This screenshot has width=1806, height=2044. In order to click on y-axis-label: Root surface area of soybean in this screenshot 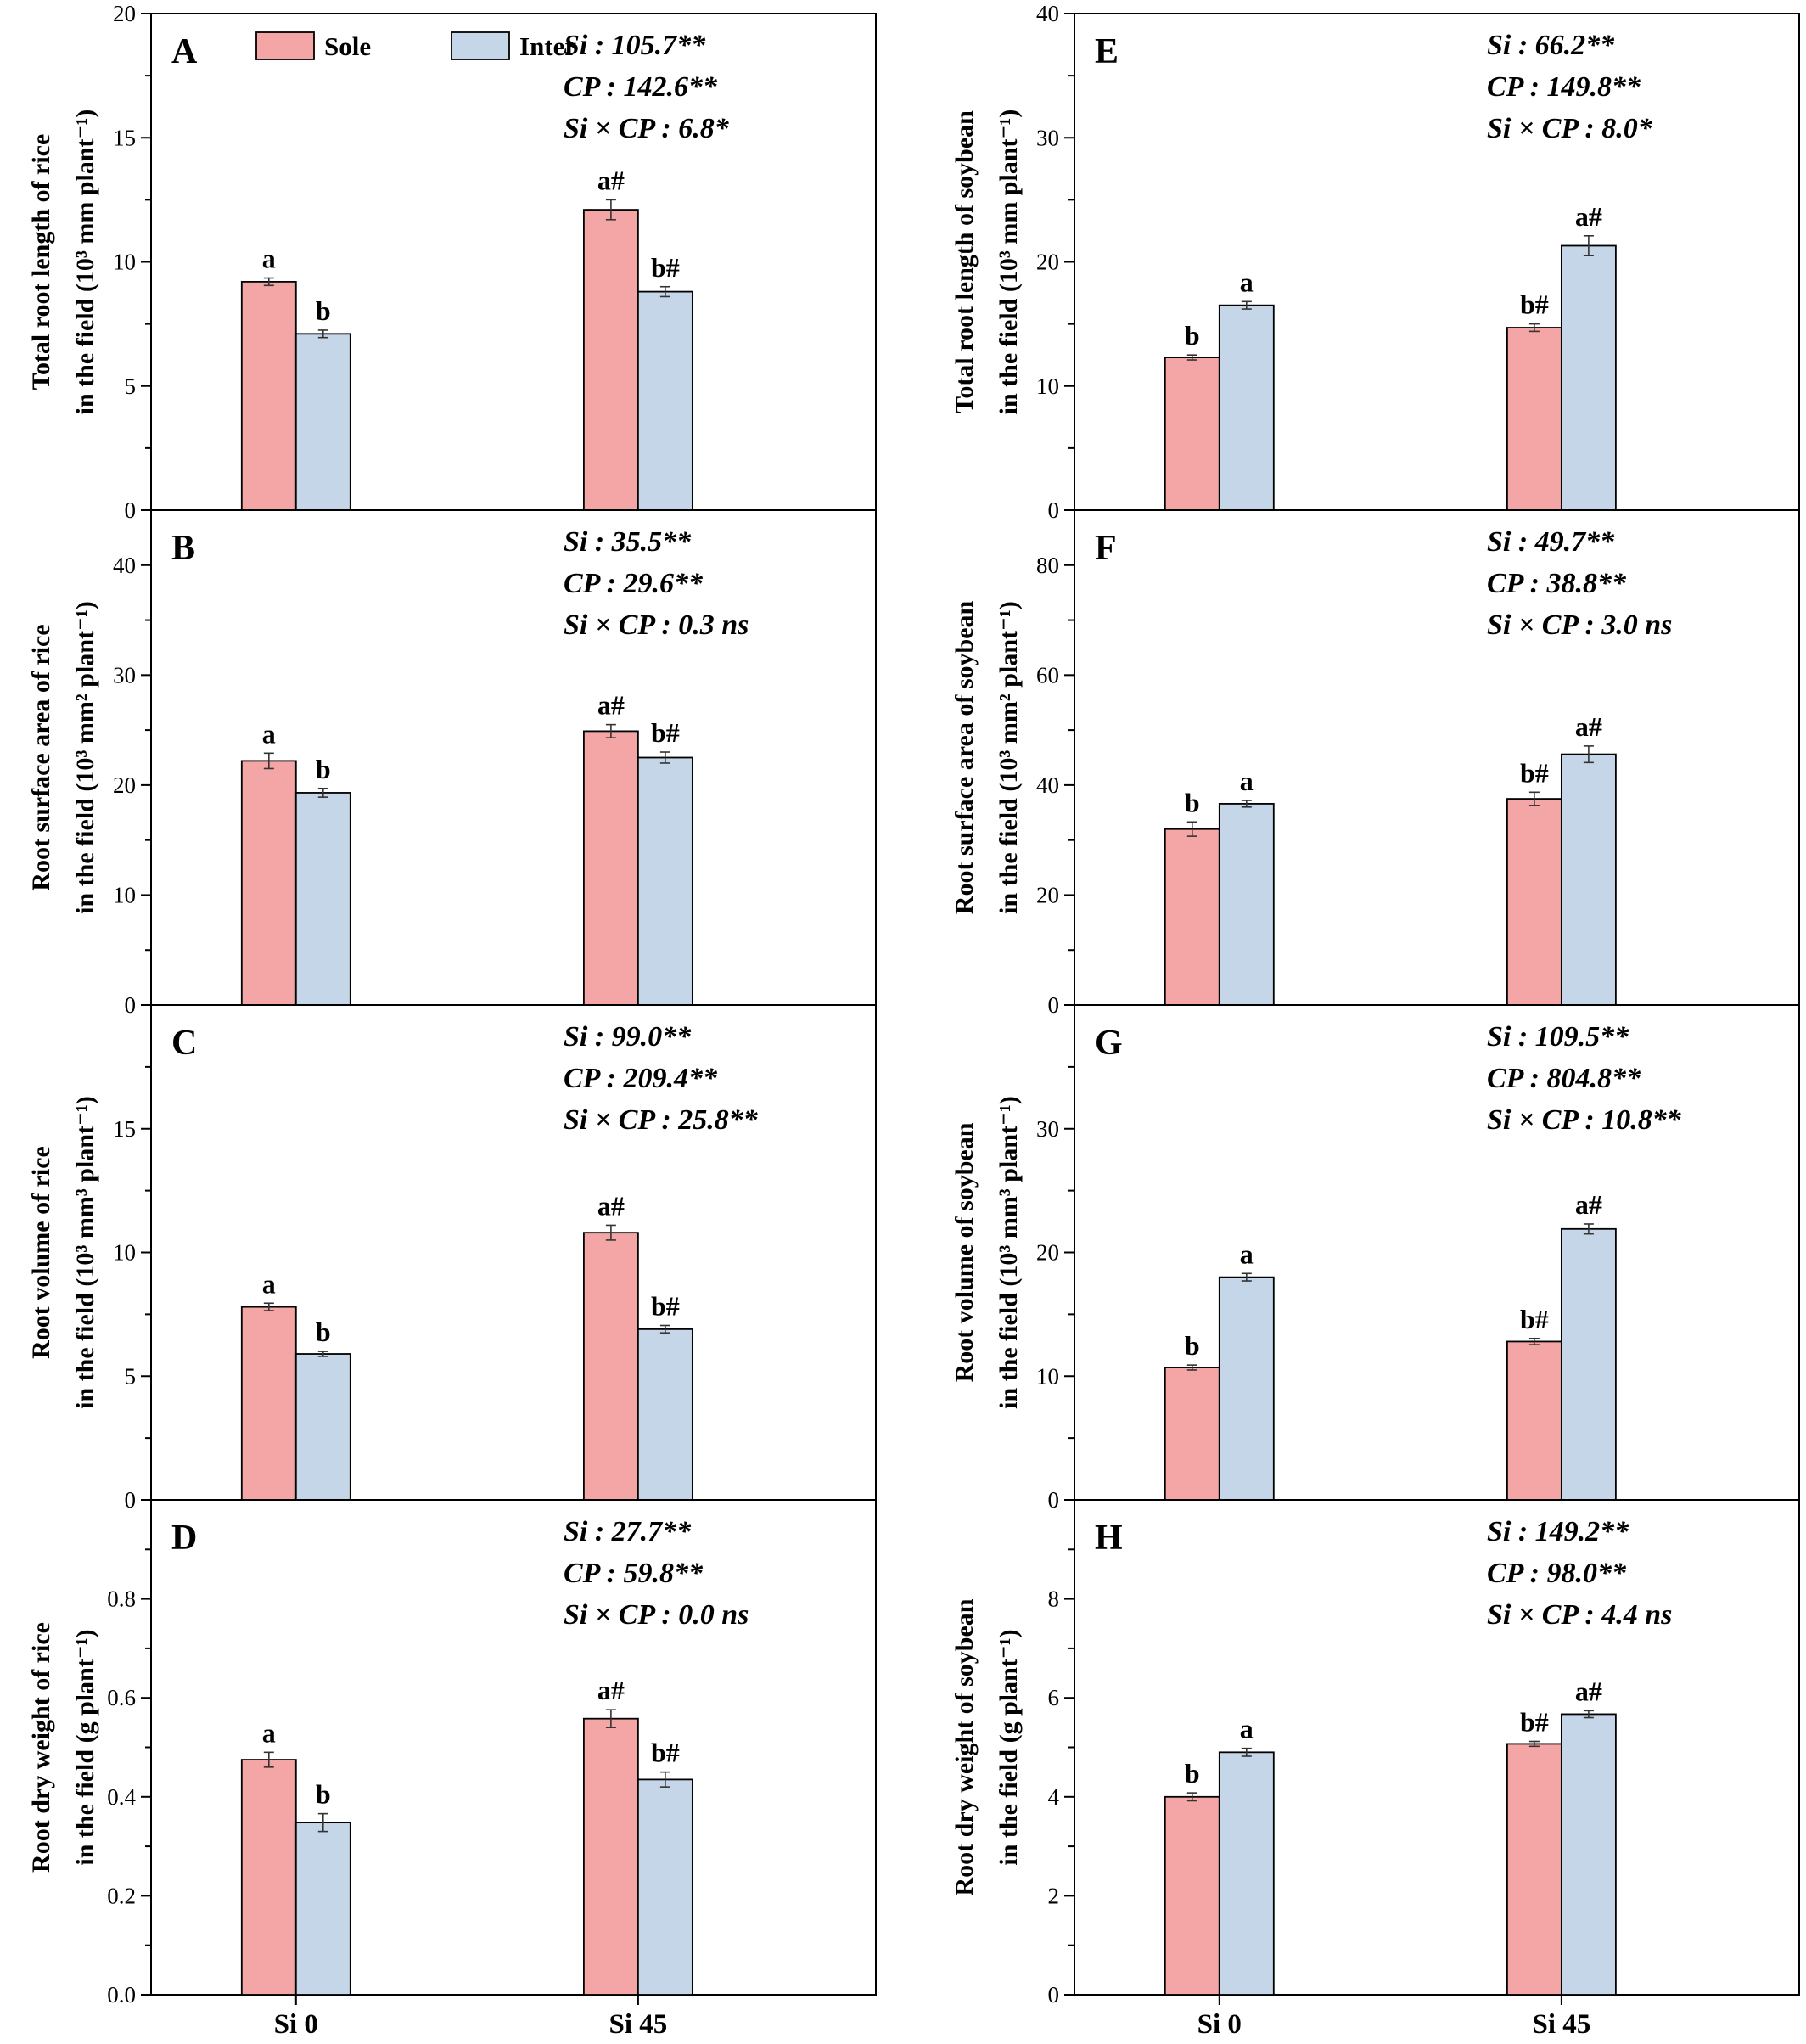, I will do `click(965, 757)`.